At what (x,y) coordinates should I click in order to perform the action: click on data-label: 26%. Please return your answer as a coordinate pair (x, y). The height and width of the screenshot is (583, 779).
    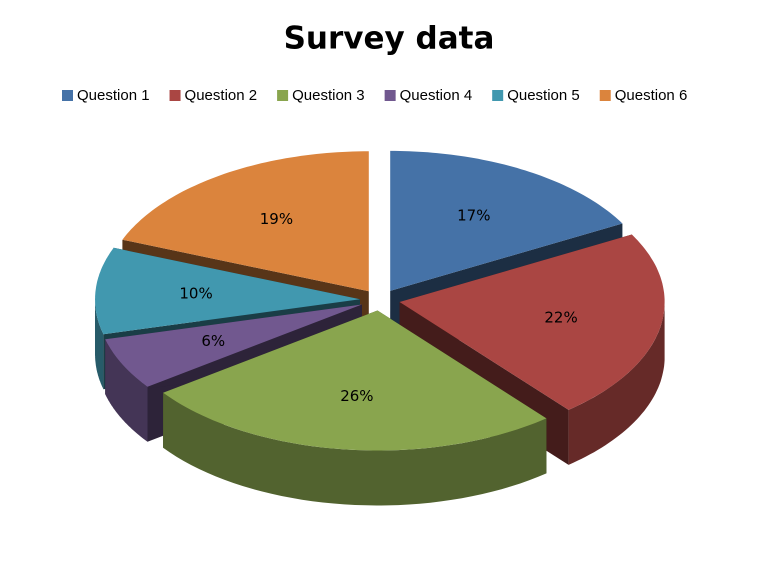
    Looking at the image, I should click on (356, 396).